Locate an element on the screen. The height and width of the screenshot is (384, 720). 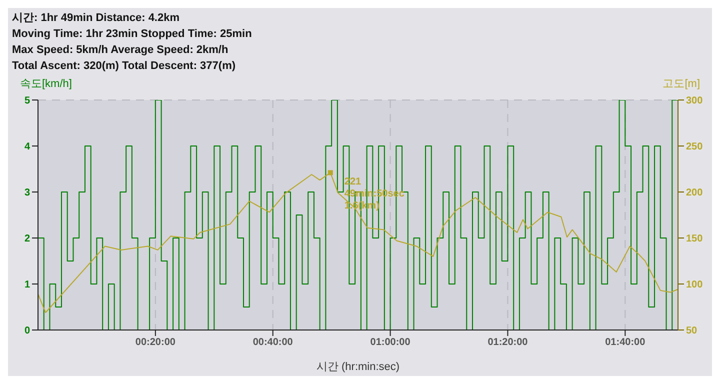
y2-axis-title: 고도[m] is located at coordinates (681, 84).